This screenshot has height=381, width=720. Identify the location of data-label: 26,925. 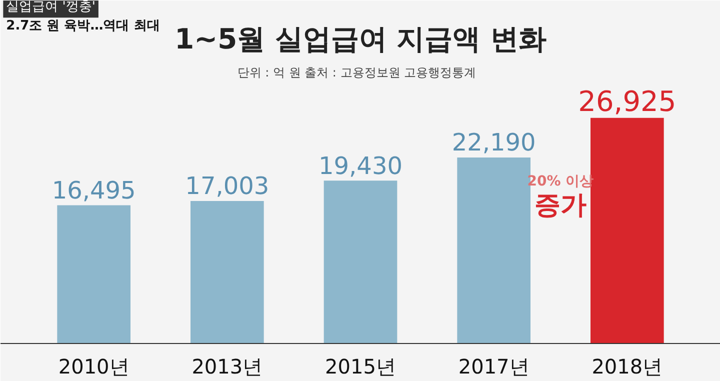
(627, 101).